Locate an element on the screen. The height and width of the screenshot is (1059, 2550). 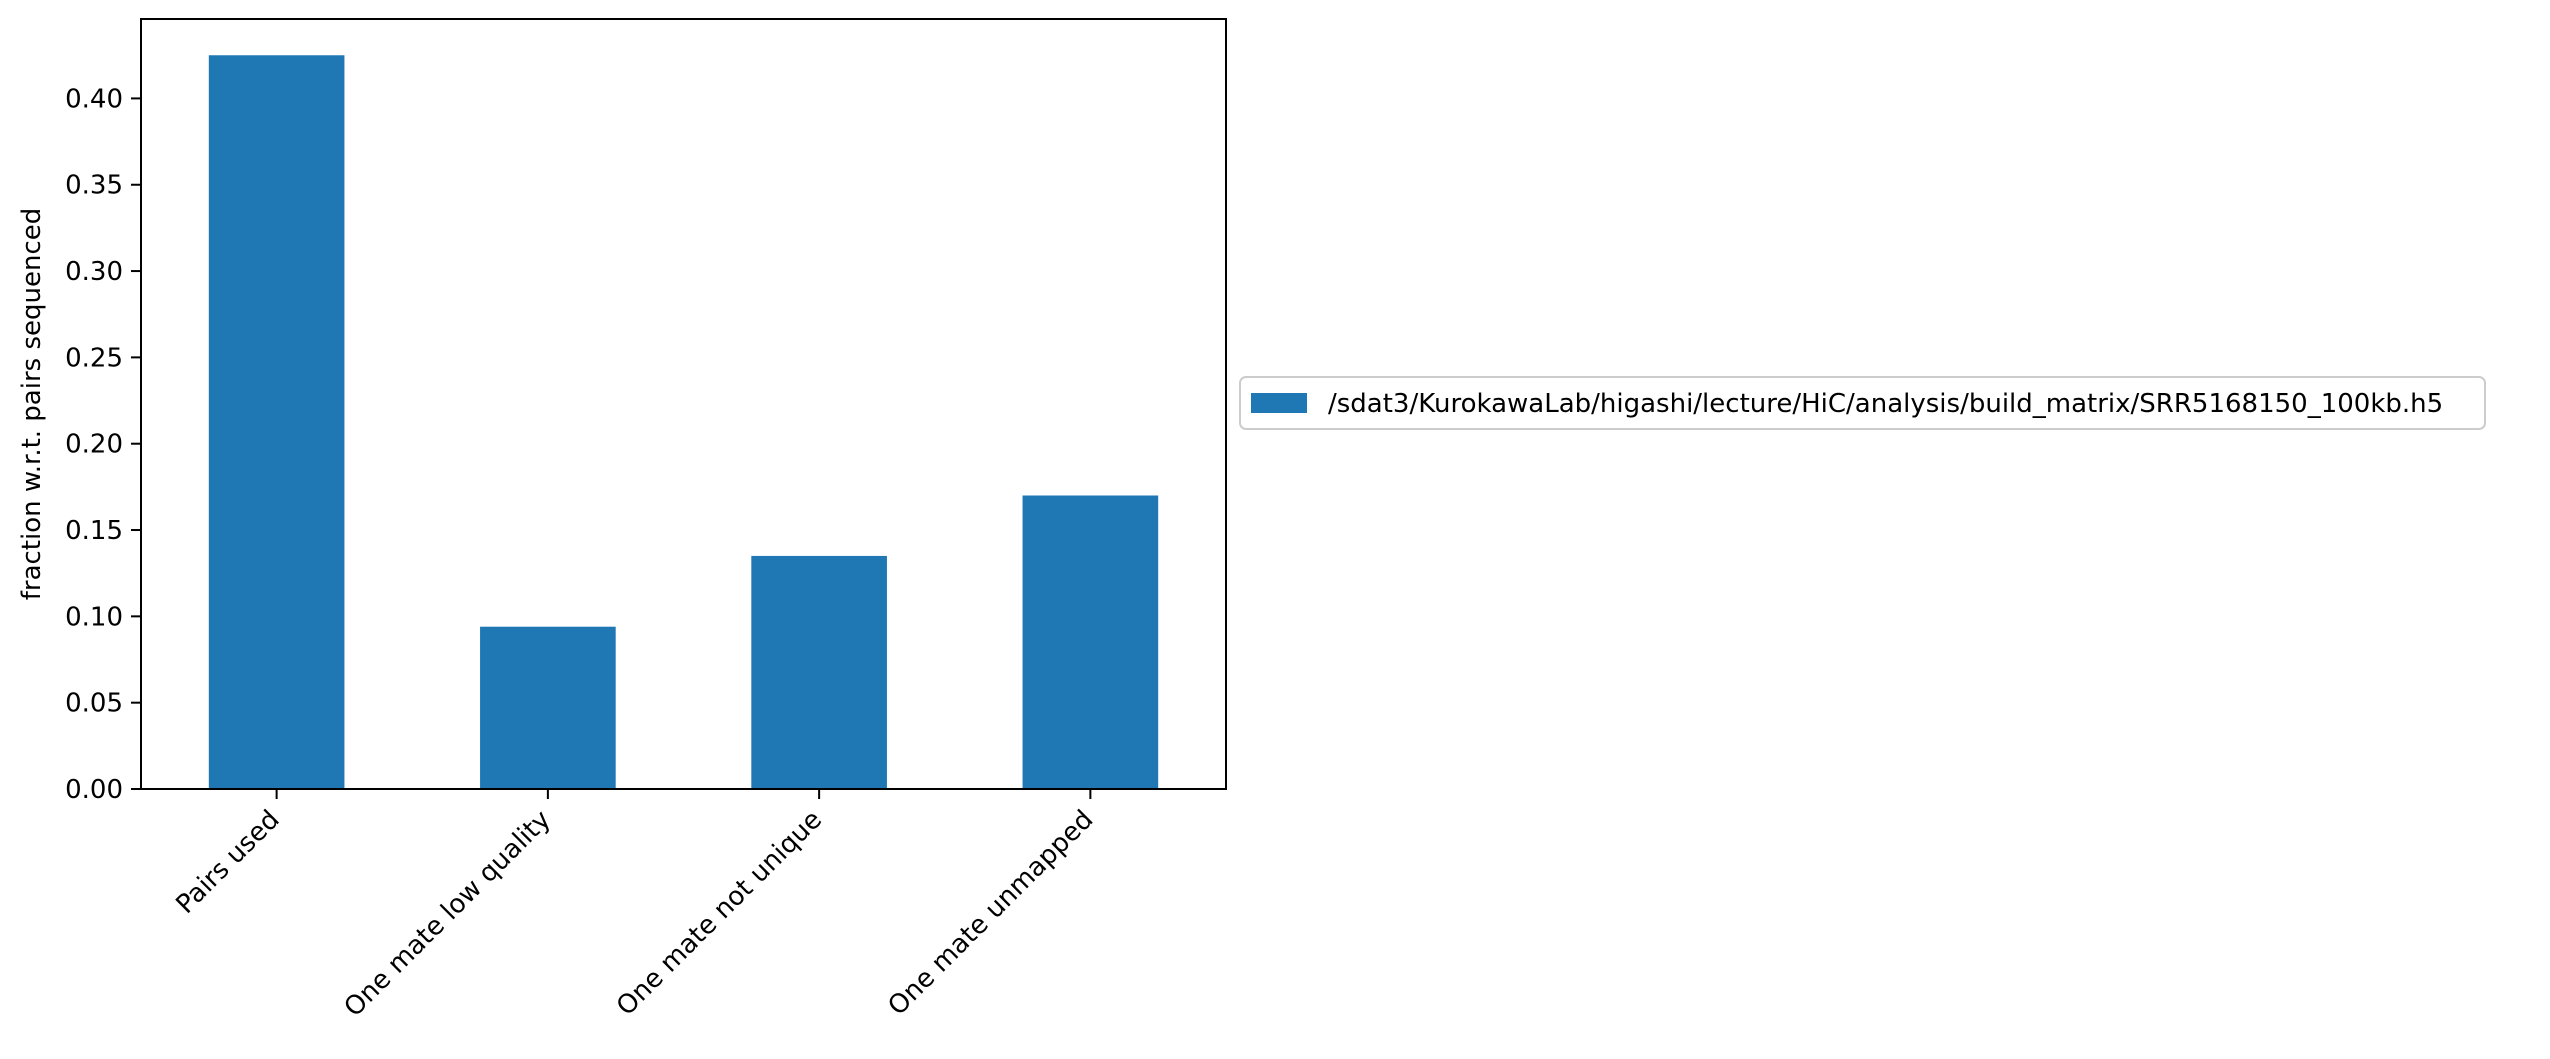
y-axis: 0.00 0.05 0.10 0.15 0.20 0.25 0.30 0.35 0.40 is located at coordinates (103, 444).